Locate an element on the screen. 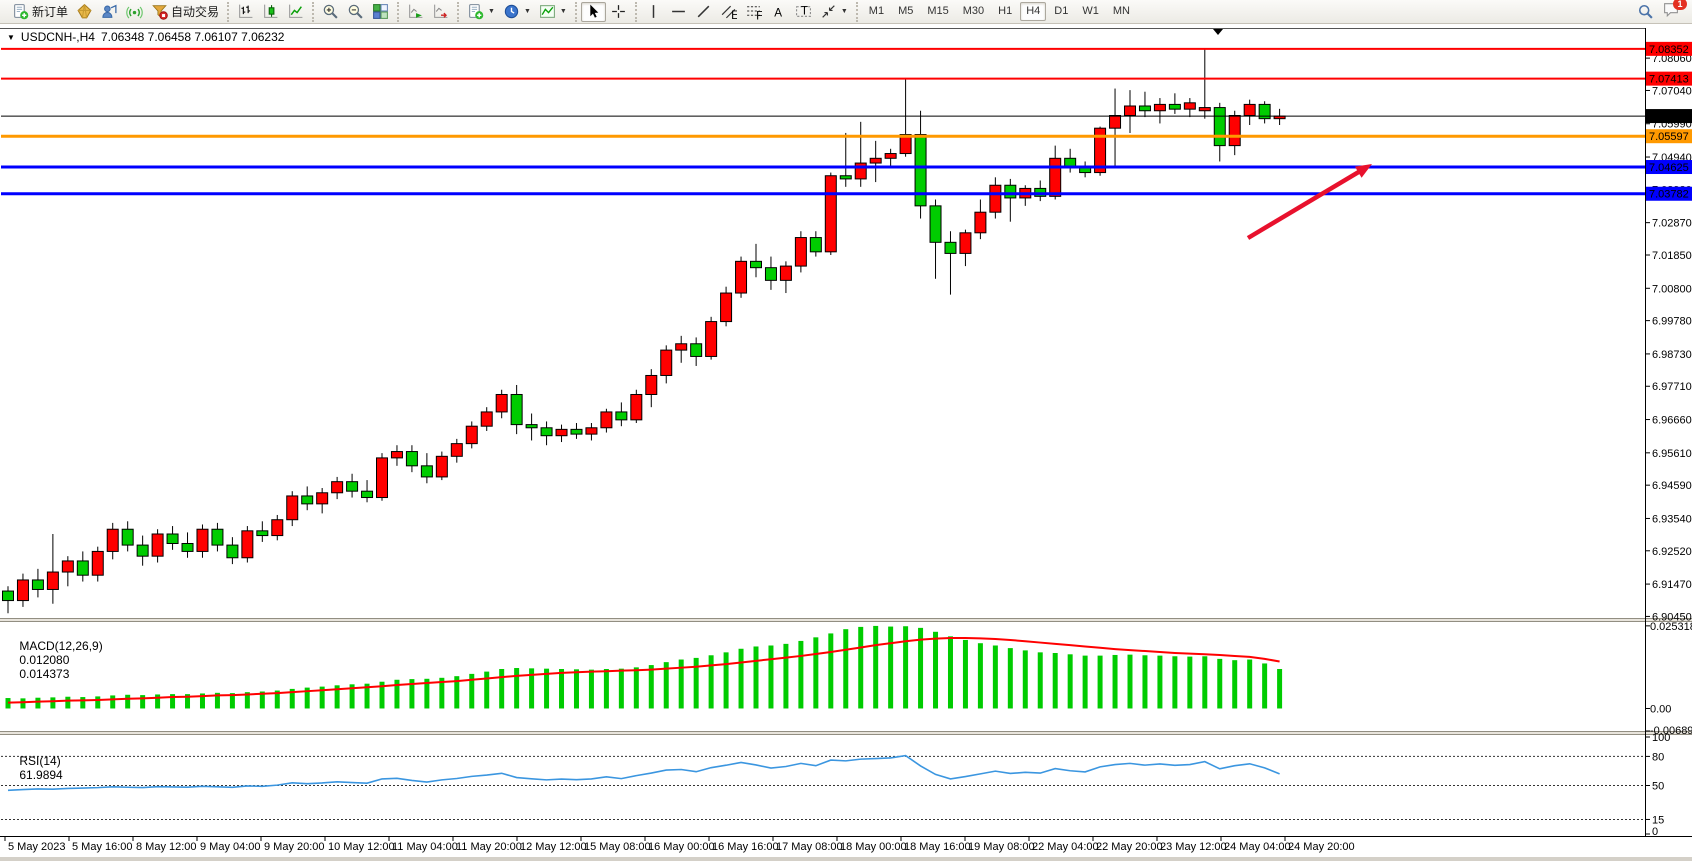  text-label-button: T is located at coordinates (803, 12).